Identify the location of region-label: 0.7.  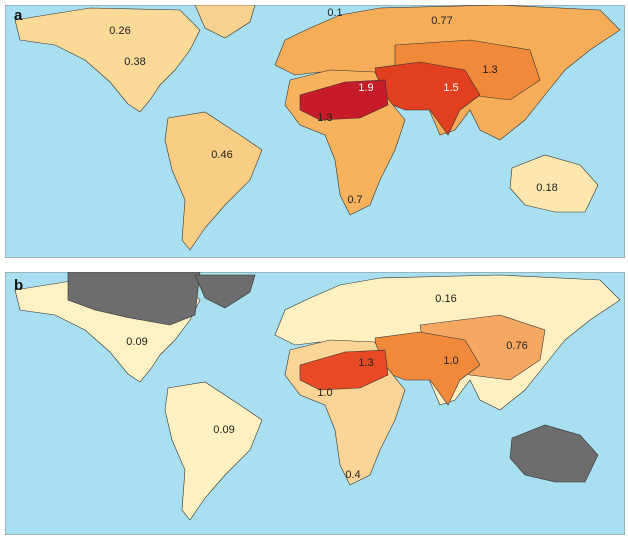
(354, 200).